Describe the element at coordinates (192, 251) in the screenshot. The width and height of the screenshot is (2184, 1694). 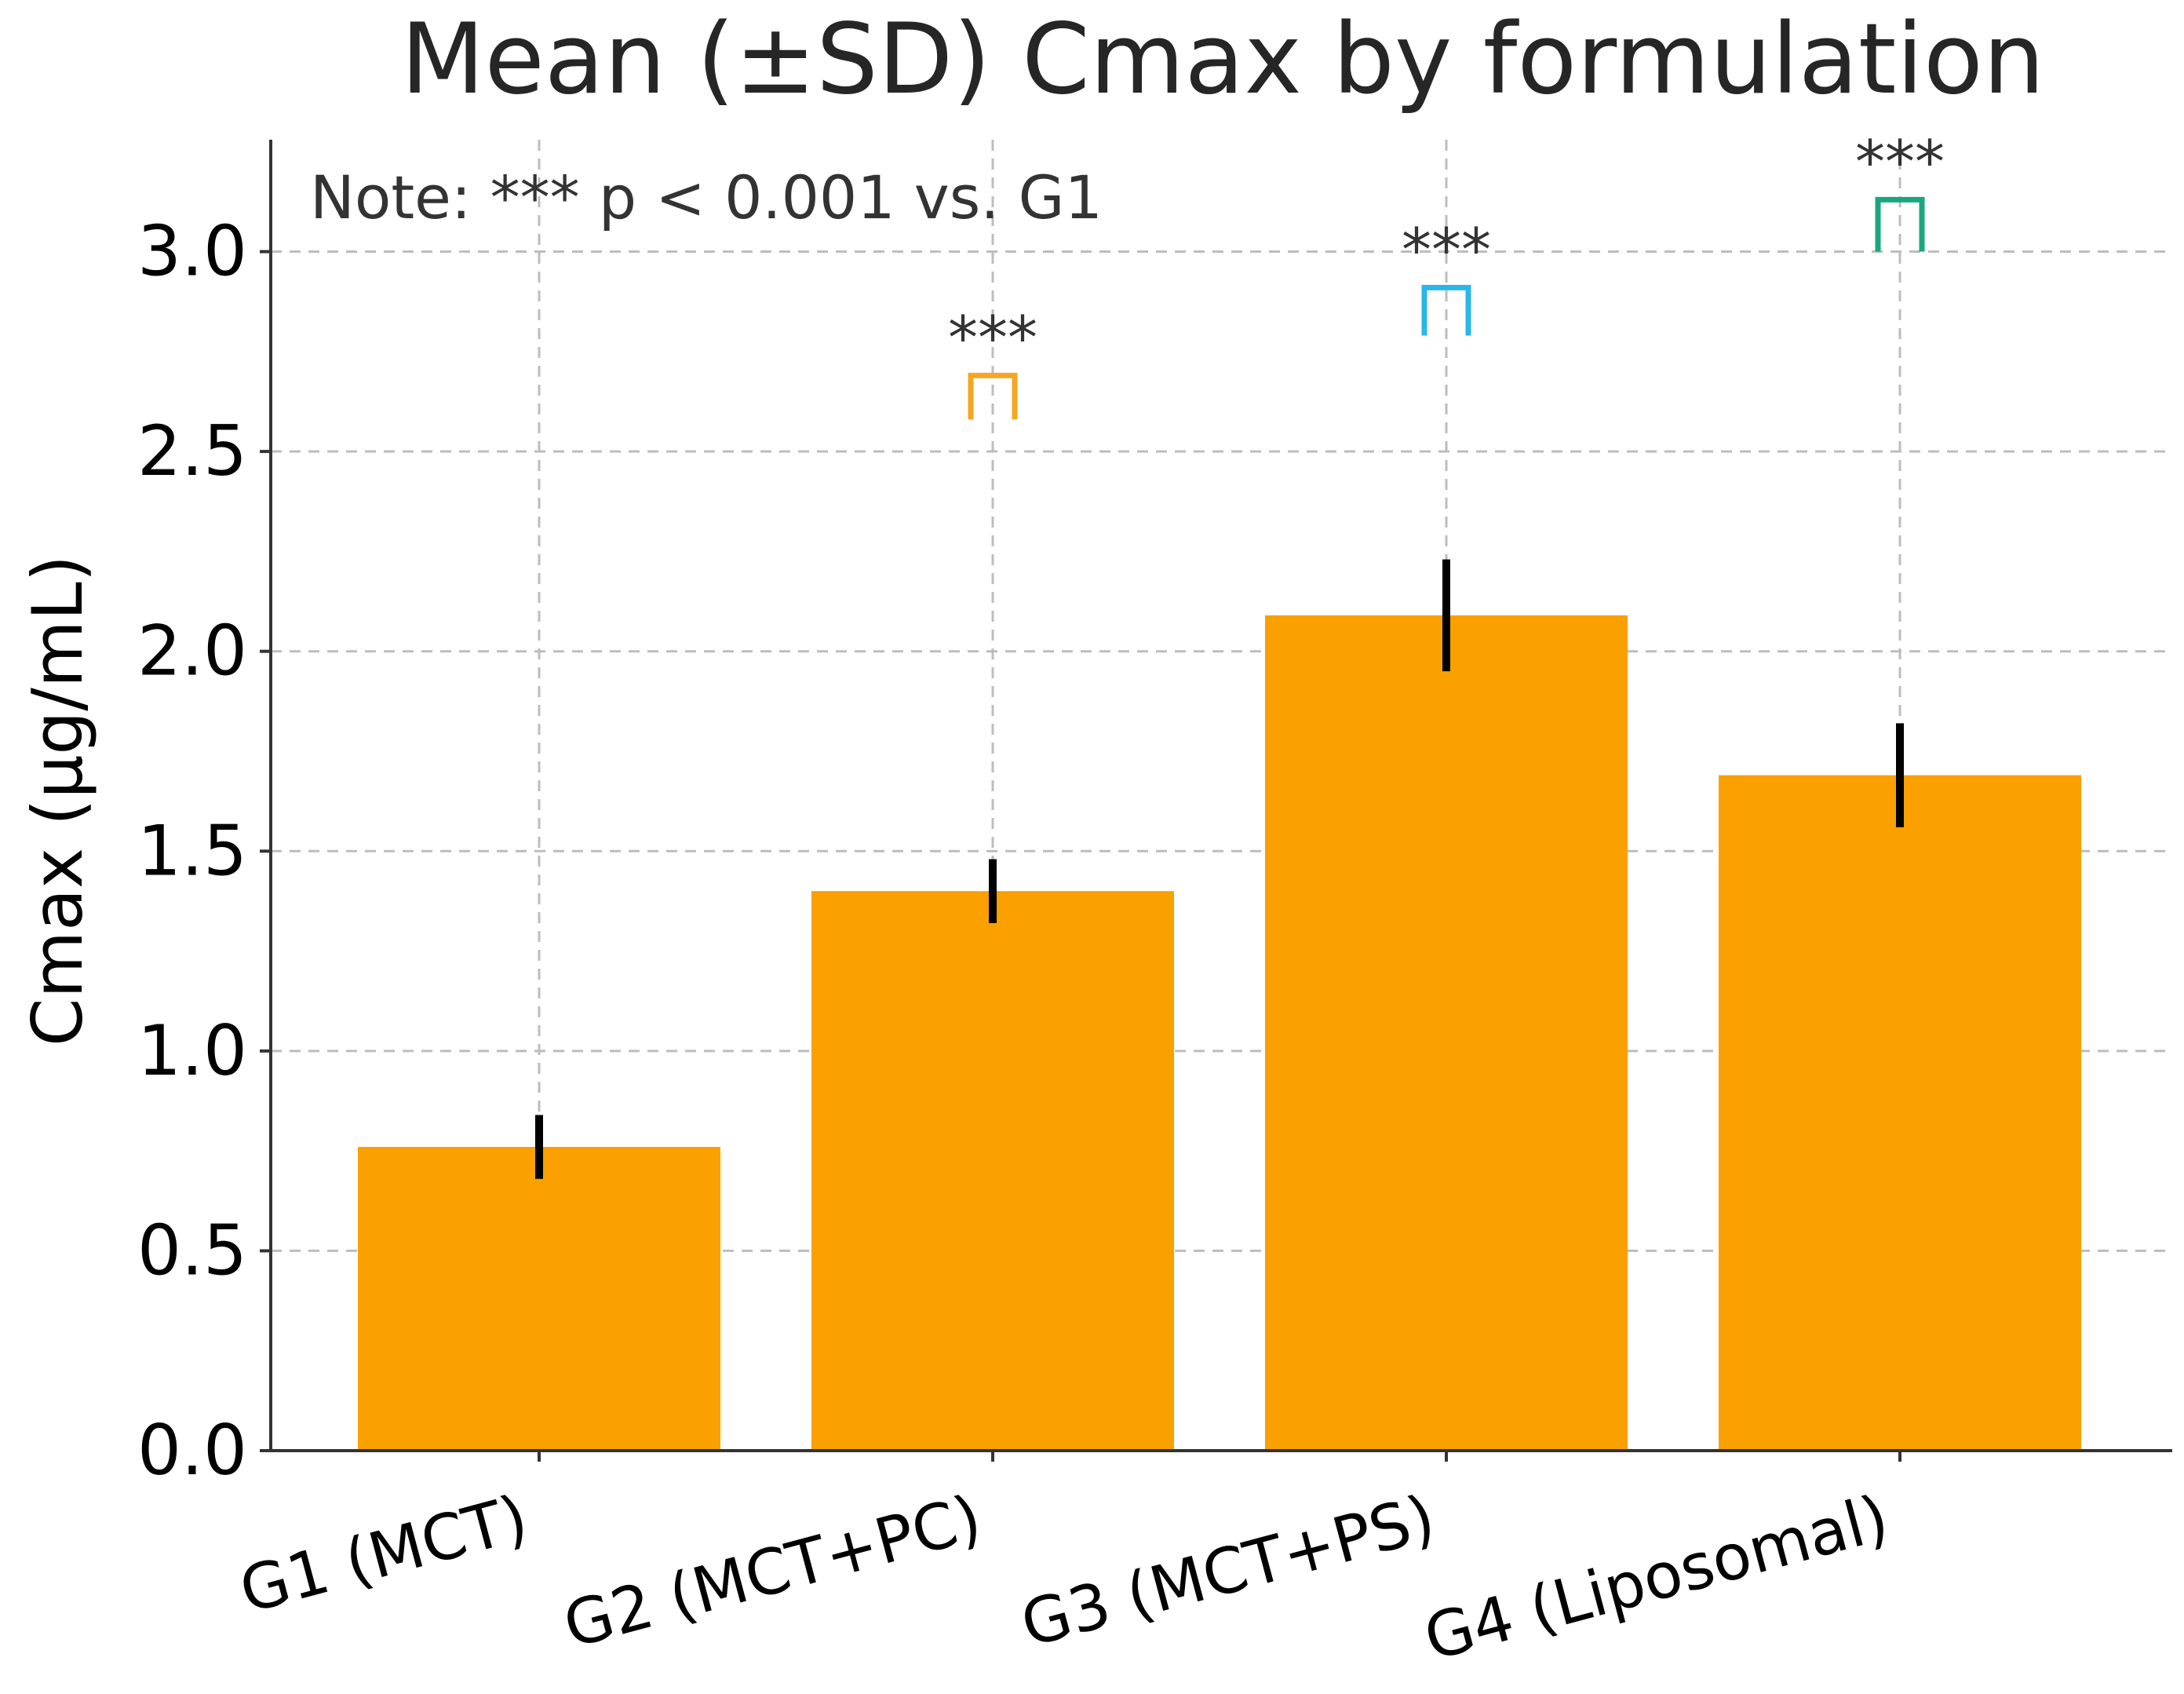
I see `y-tick-label: 3.0` at that location.